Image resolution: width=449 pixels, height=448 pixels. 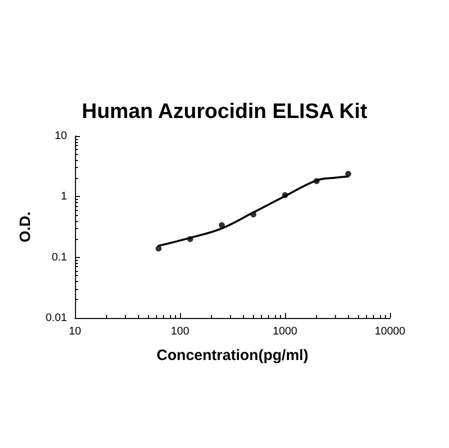 I want to click on y-tick-label: 0.01, so click(x=56, y=318).